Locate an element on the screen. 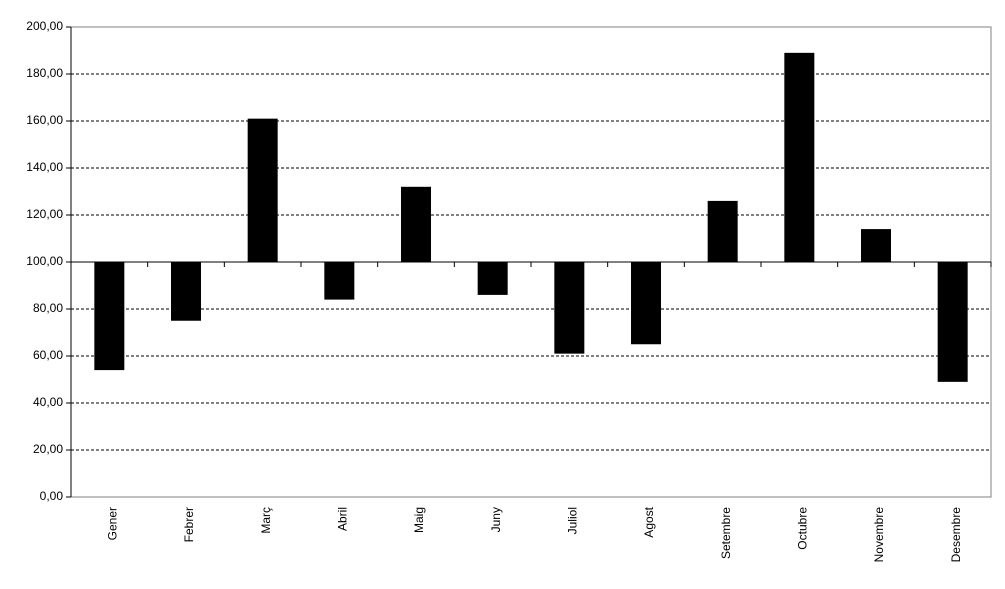  y-tick-label: 80,00 is located at coordinates (48, 308).